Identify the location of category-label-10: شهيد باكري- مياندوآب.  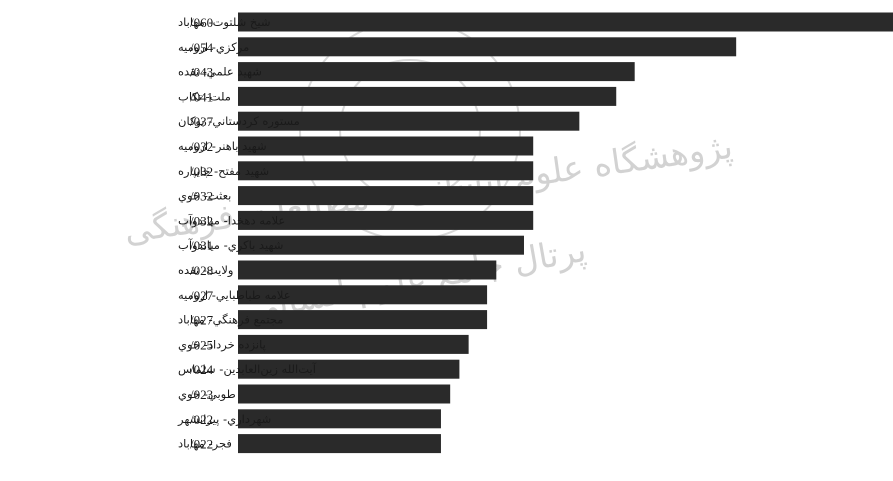
(230, 245).